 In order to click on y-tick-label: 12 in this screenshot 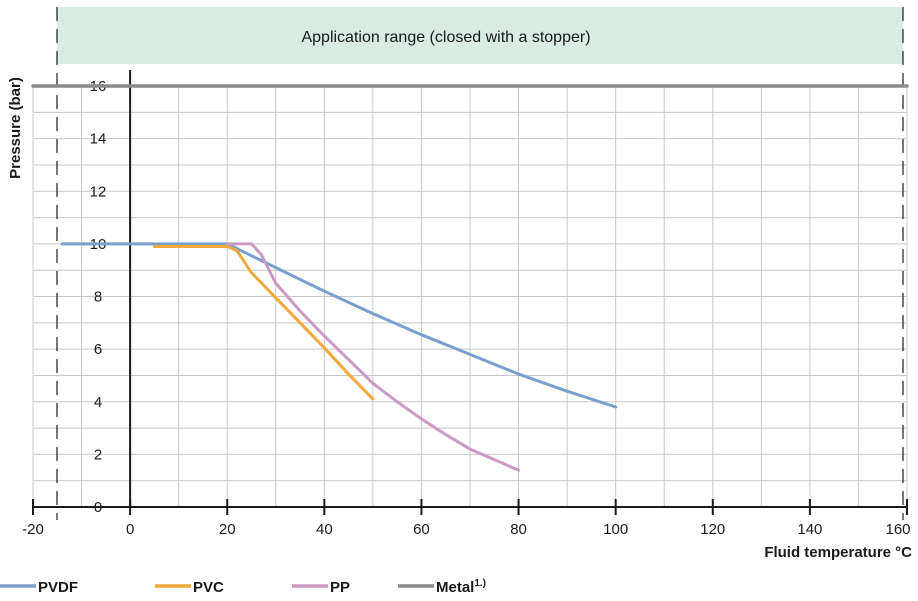, I will do `click(98, 191)`.